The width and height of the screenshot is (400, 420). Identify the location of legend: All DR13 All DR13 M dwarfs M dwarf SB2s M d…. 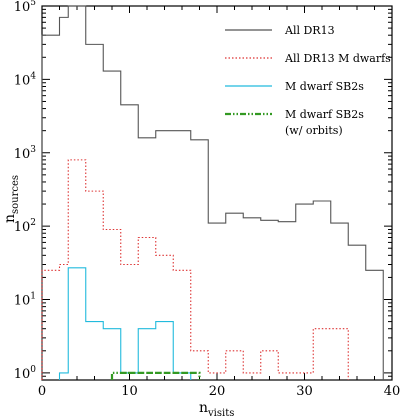
(308, 80).